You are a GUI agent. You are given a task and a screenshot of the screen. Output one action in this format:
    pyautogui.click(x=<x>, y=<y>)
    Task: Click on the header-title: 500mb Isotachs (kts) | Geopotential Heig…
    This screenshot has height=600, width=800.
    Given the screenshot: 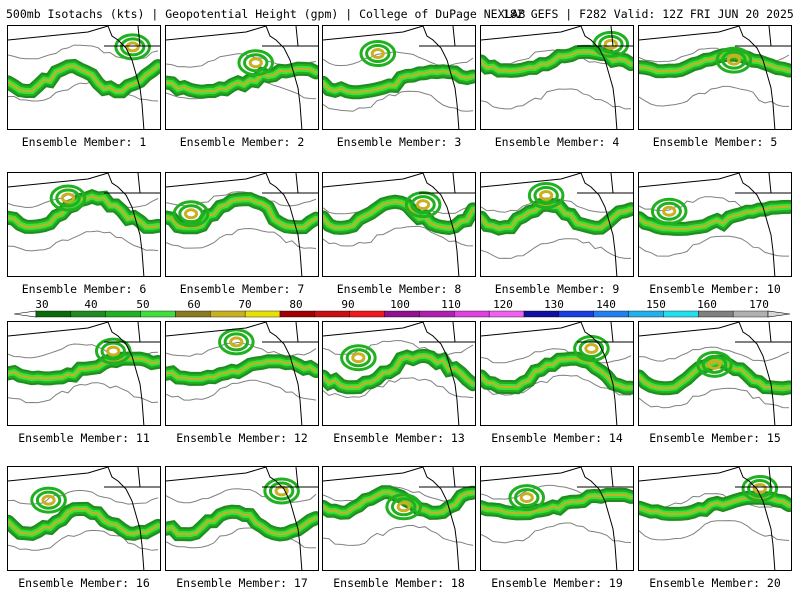 What is the action you would take?
    pyautogui.click(x=266, y=14)
    